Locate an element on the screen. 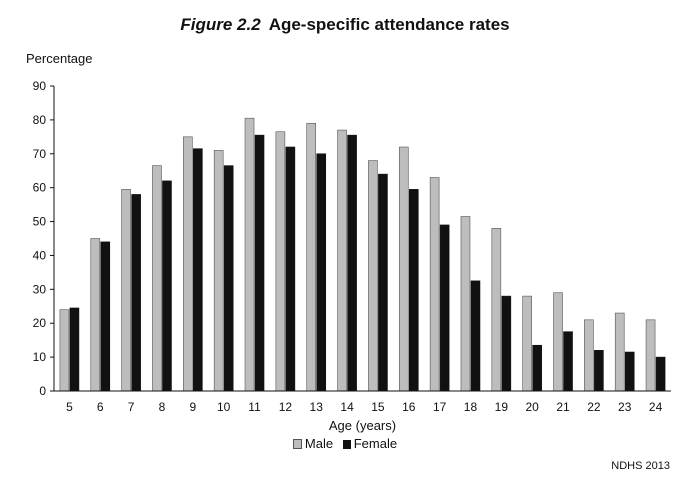  x-tick-label: 6 is located at coordinates (100, 407).